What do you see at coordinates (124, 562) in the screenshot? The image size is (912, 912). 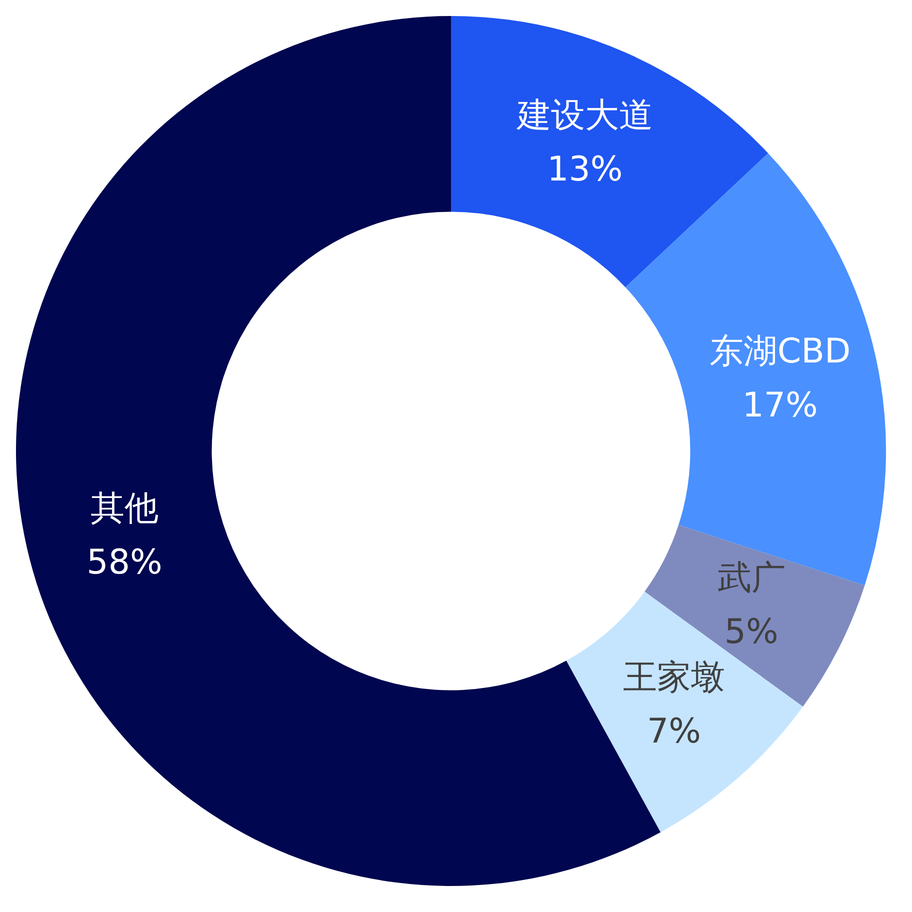 I see `data-label: 58%` at bounding box center [124, 562].